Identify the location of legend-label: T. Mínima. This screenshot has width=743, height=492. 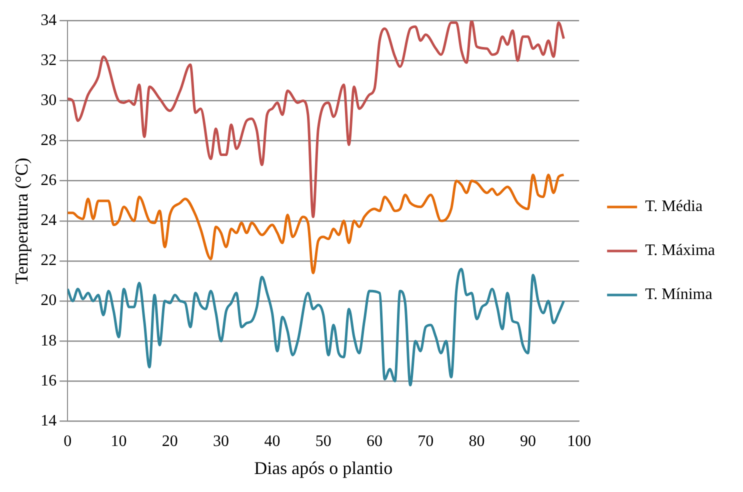
(678, 295).